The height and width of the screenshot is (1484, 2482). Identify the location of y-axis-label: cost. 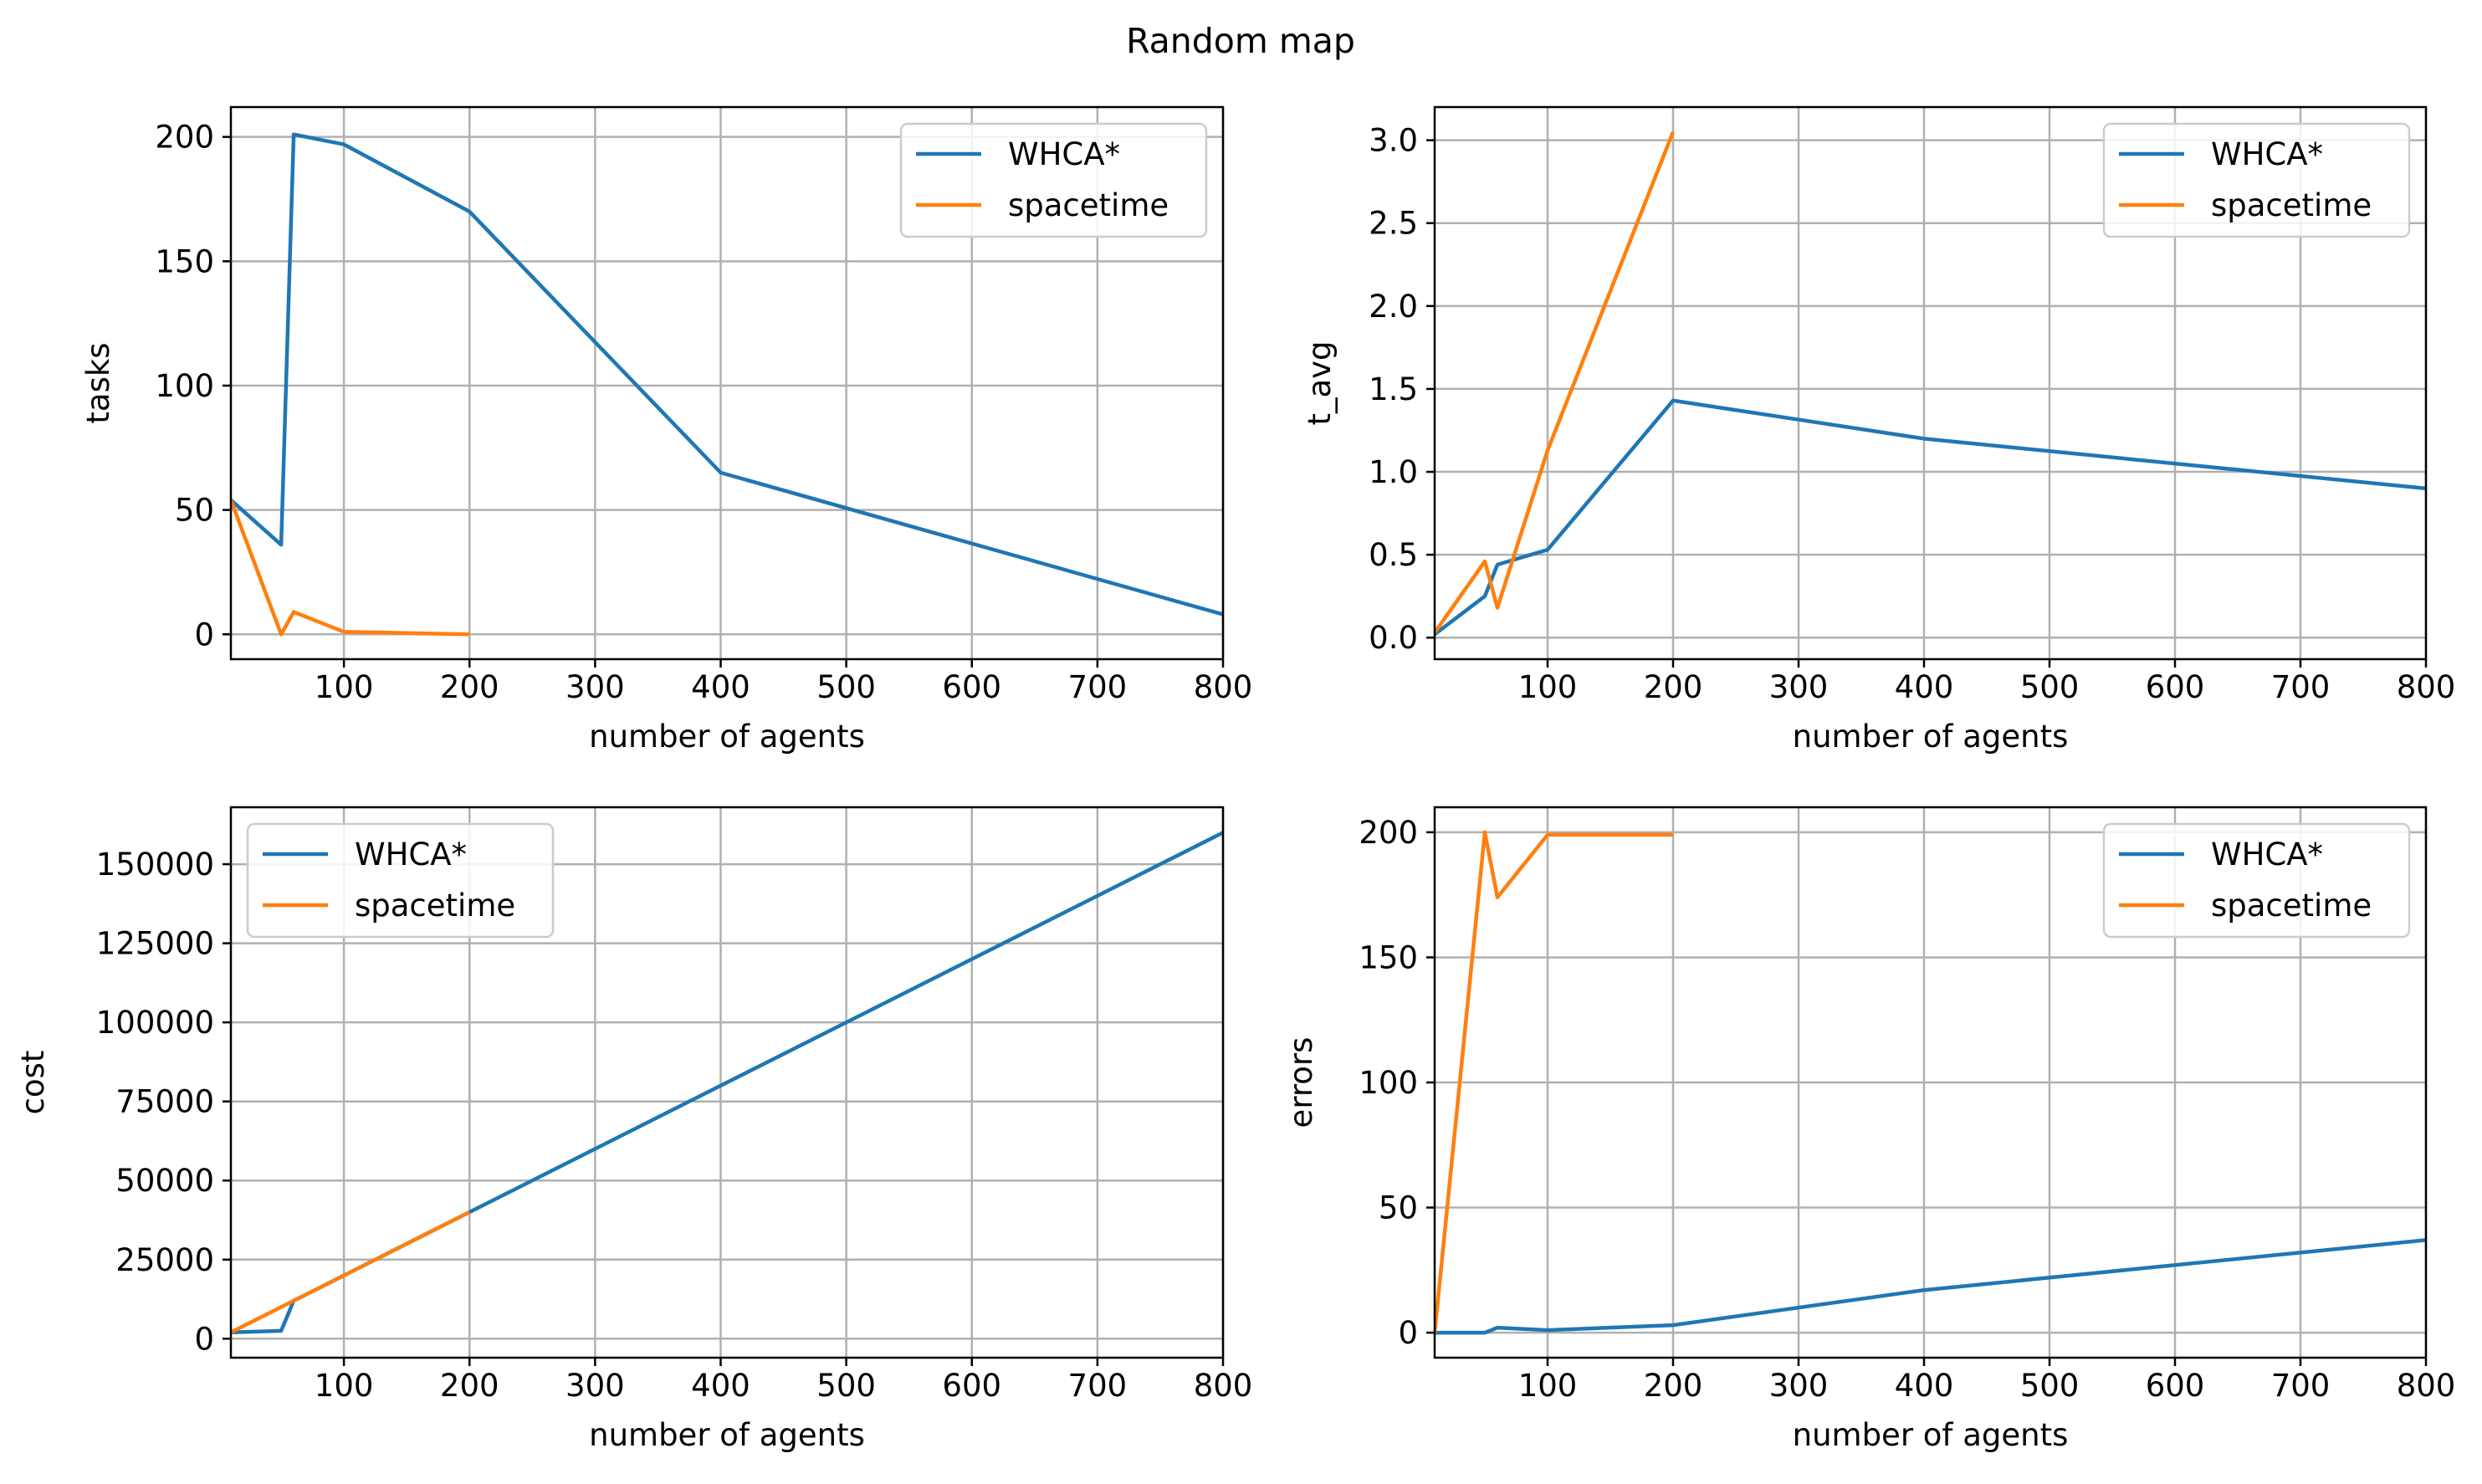
(33, 1083).